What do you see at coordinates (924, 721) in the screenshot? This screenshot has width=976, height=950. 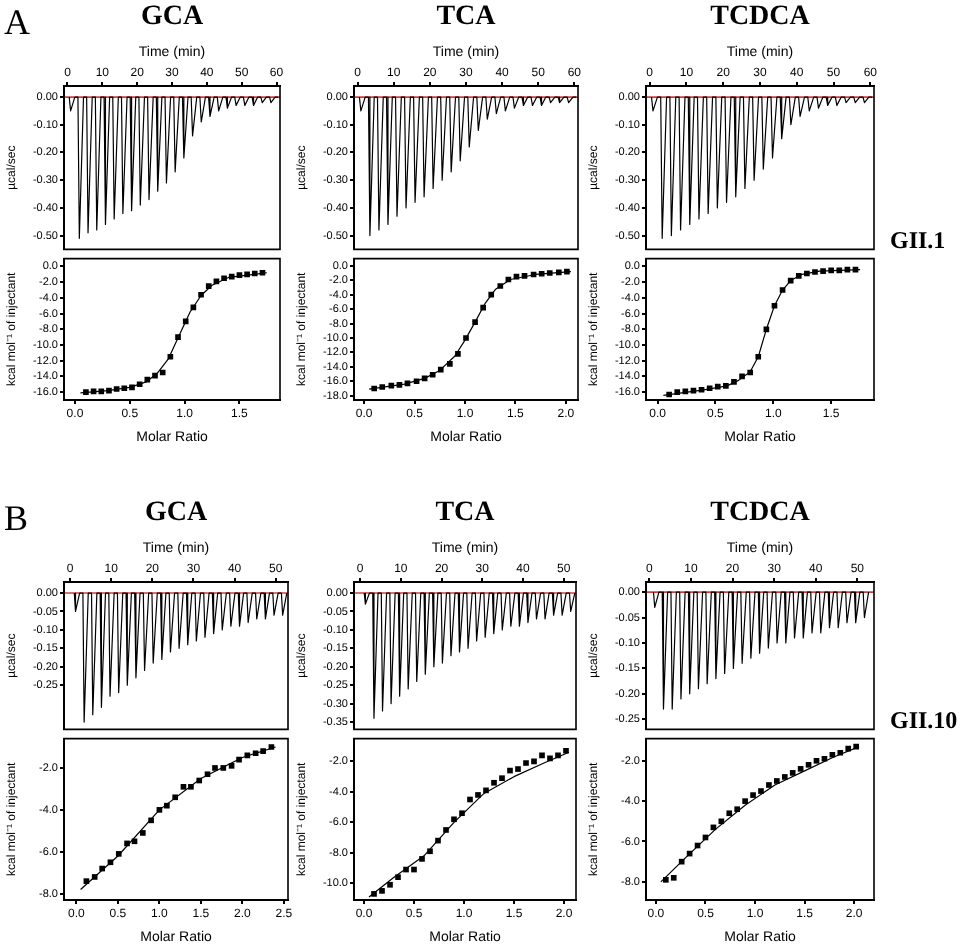 I see `text: GII.10` at bounding box center [924, 721].